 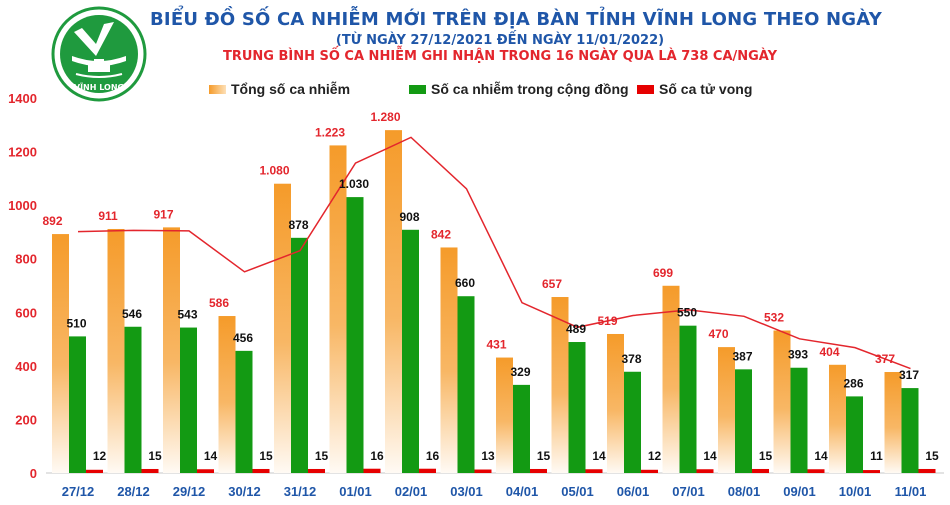 I want to click on legend-swatch-deaths, so click(x=645, y=89).